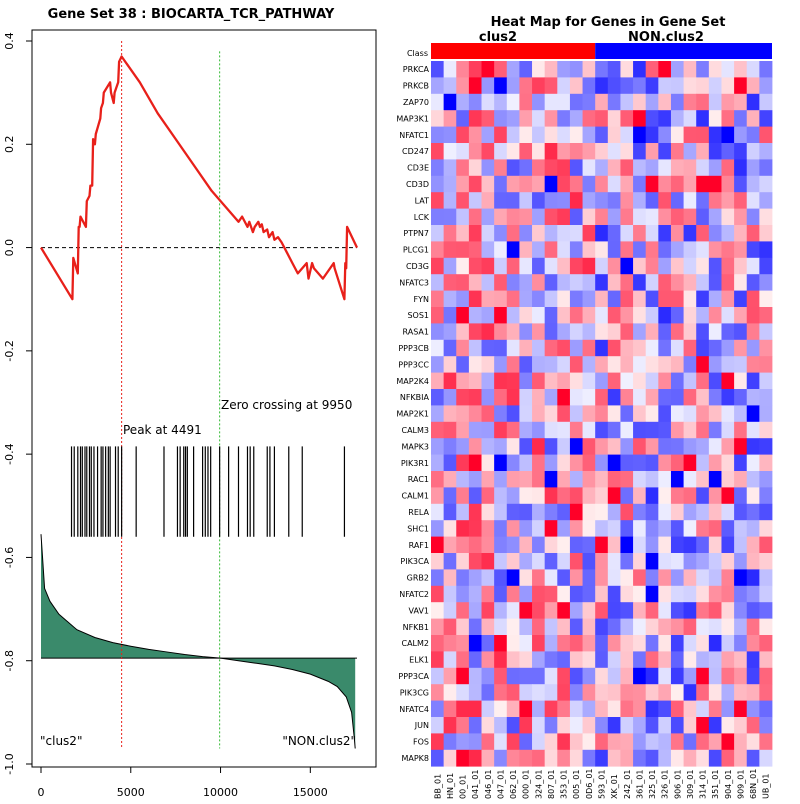  Describe the element at coordinates (422, 217) in the screenshot. I see `gene-label: LCK` at that location.